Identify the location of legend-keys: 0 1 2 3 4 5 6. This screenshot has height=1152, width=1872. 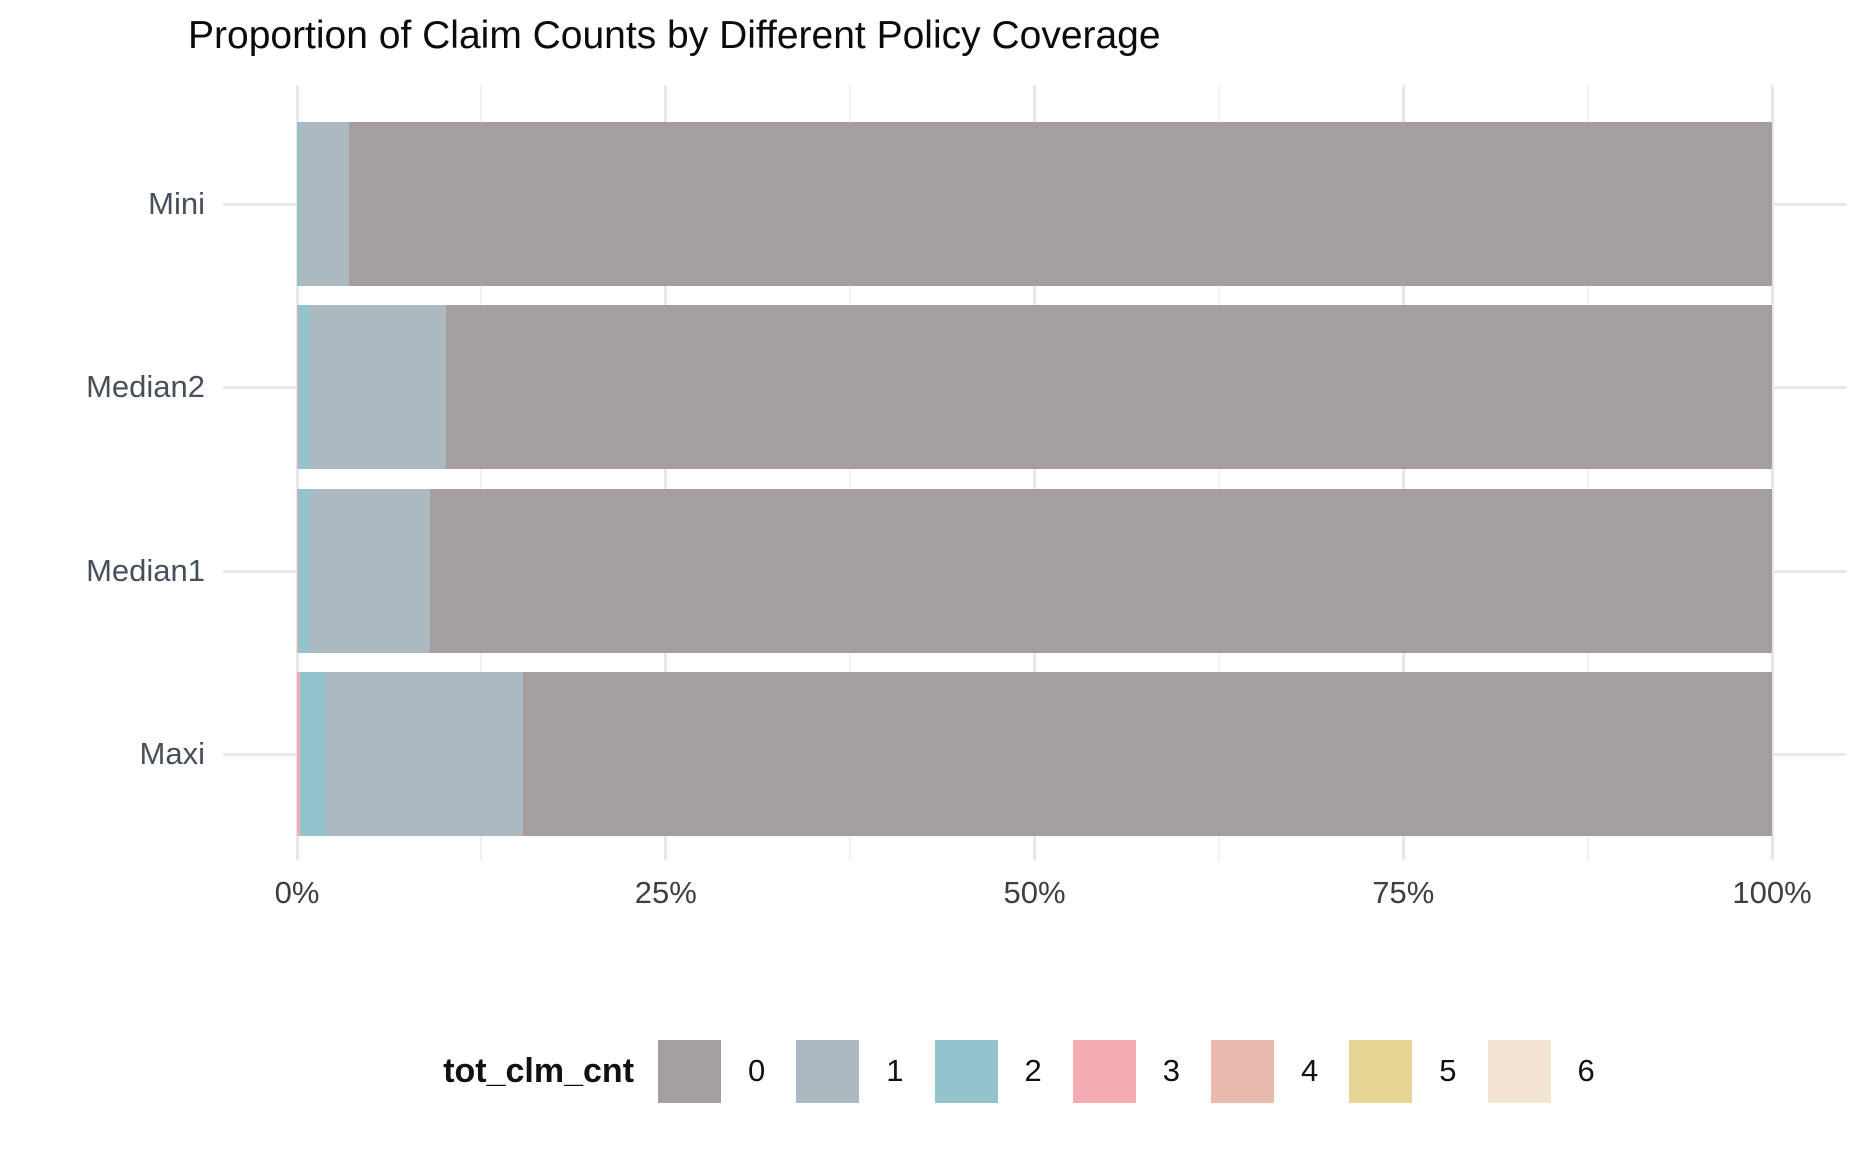
(1142, 1071).